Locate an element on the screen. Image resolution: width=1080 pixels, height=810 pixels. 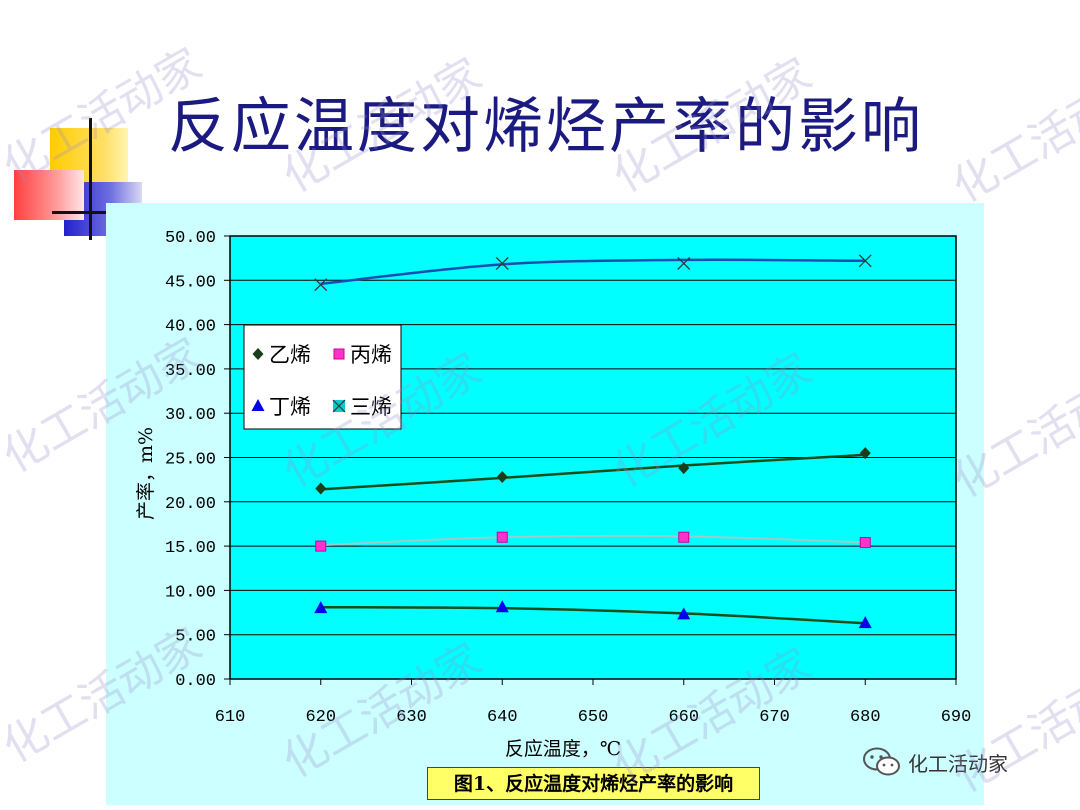
y-tick-label: 5.00 is located at coordinates (195, 637).